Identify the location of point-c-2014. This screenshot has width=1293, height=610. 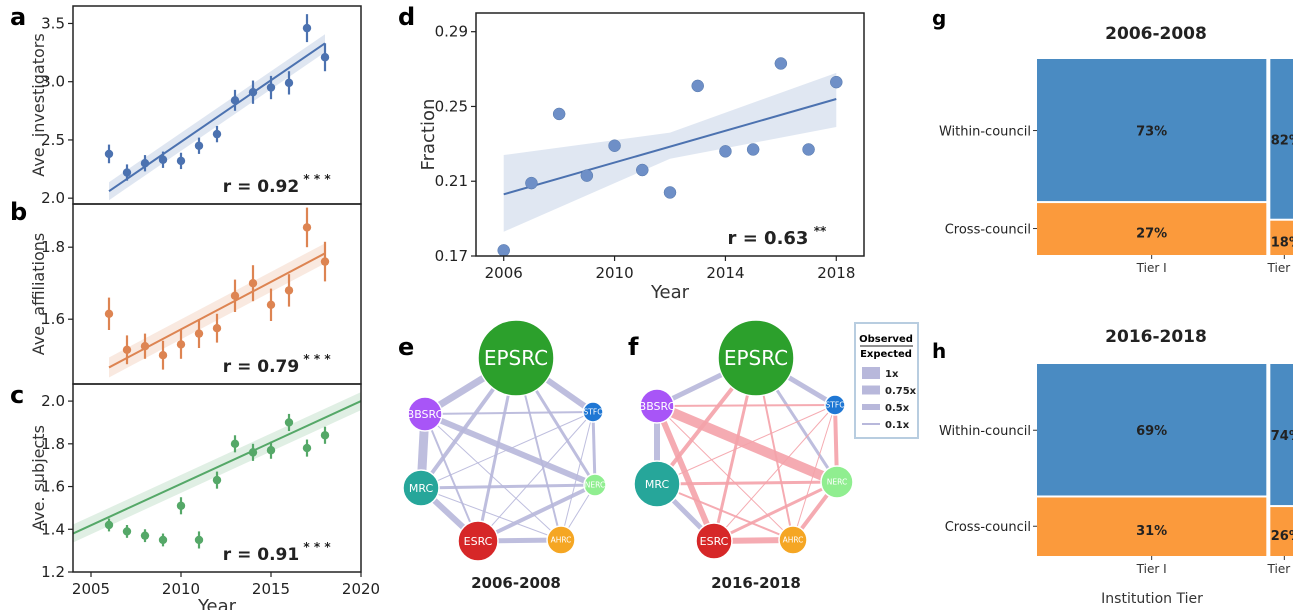
(253, 452).